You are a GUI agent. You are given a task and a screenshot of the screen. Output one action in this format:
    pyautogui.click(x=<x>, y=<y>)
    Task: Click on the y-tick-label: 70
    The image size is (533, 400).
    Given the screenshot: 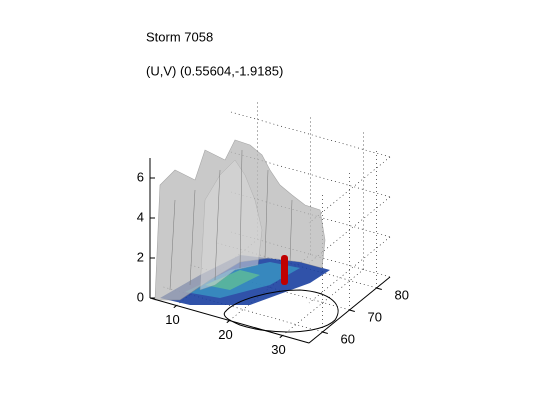 What is the action you would take?
    pyautogui.click(x=375, y=316)
    